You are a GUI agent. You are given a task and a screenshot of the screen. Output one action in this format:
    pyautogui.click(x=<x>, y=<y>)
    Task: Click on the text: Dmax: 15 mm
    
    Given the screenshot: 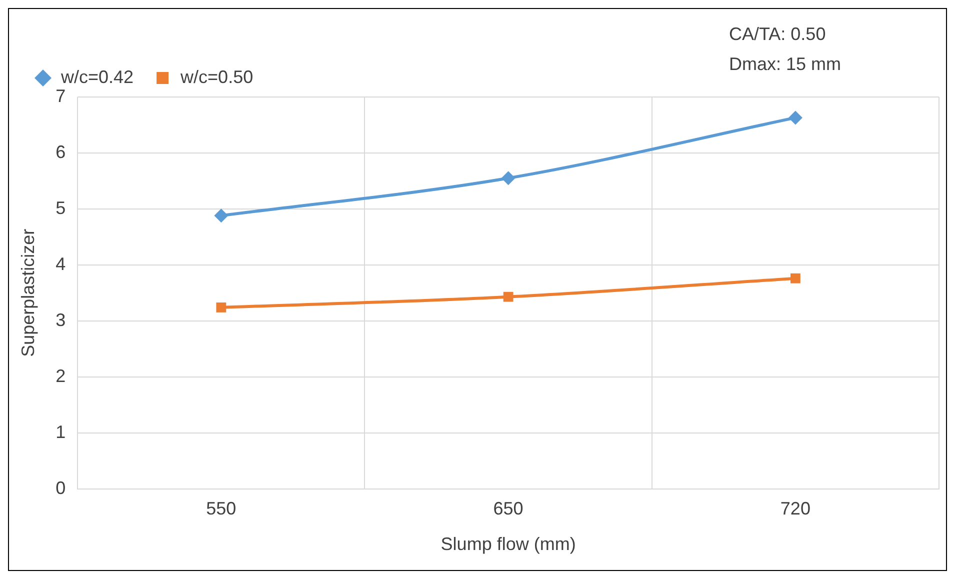 What is the action you would take?
    pyautogui.click(x=785, y=64)
    